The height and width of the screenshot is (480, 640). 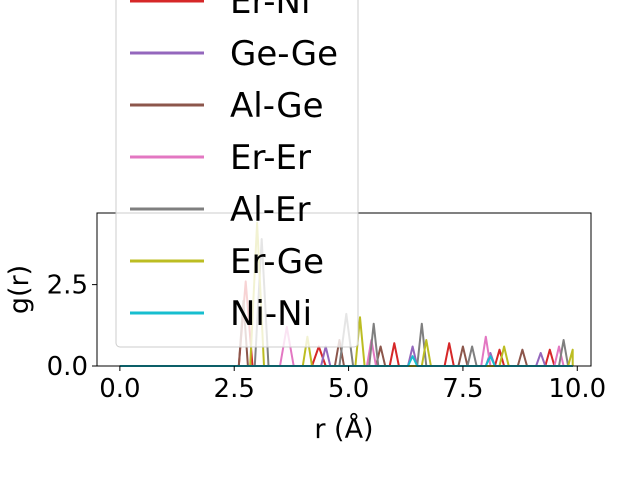 I want to click on legend-label: Er-Ni, so click(x=270, y=11).